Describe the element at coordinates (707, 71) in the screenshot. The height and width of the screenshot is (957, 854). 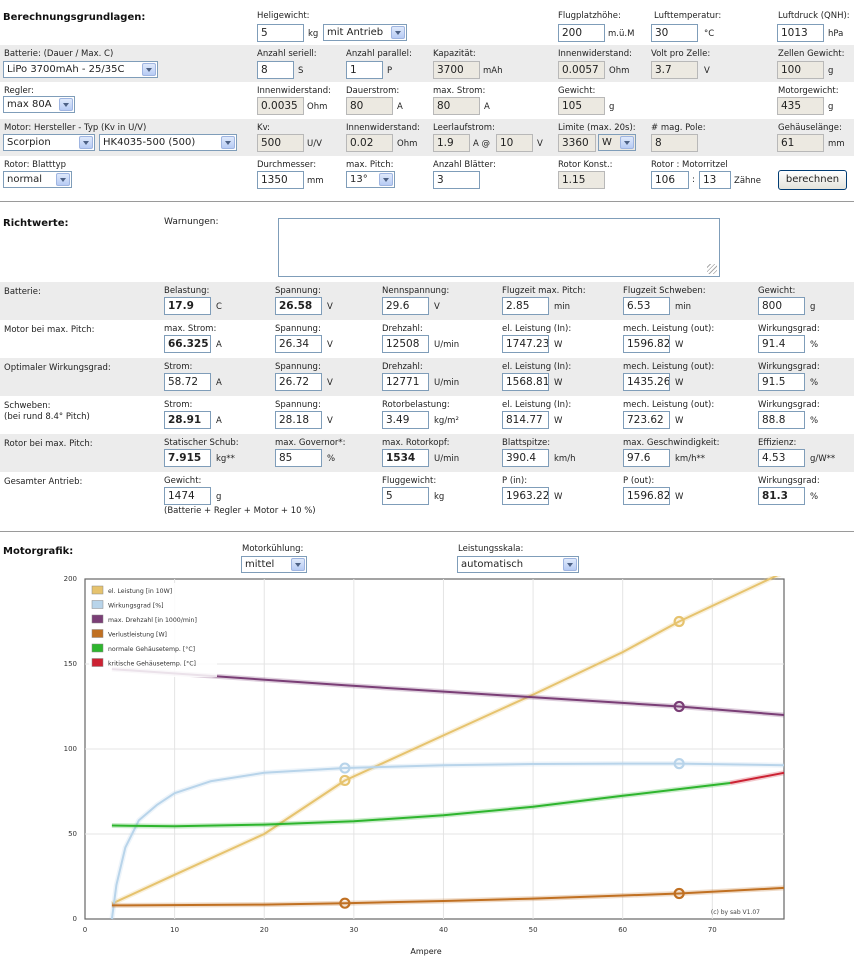
I see `volt-pro-zelle-unit: V` at that location.